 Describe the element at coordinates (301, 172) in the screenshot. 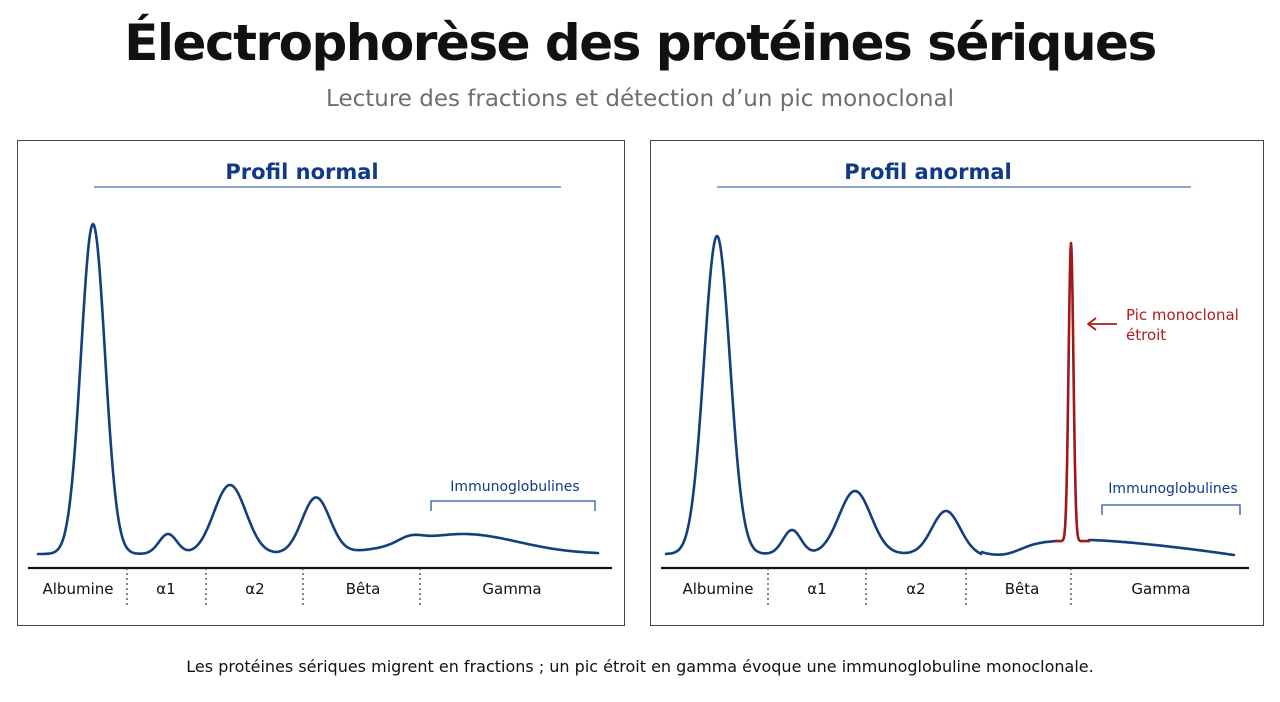

I see `panel-title-normal: Profil normal` at that location.